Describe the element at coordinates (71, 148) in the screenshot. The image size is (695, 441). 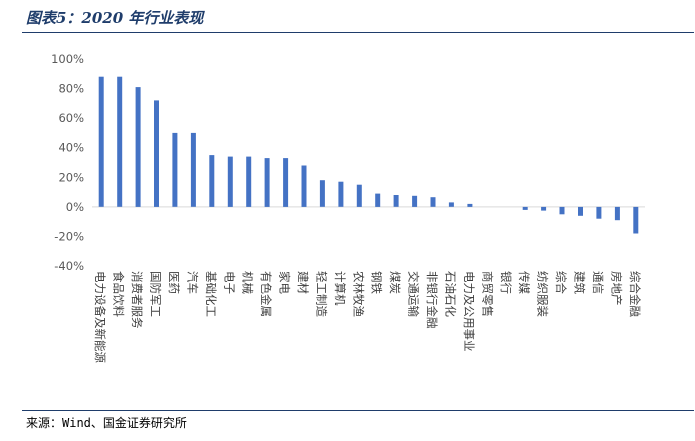
I see `y-tick-label: 40%` at that location.